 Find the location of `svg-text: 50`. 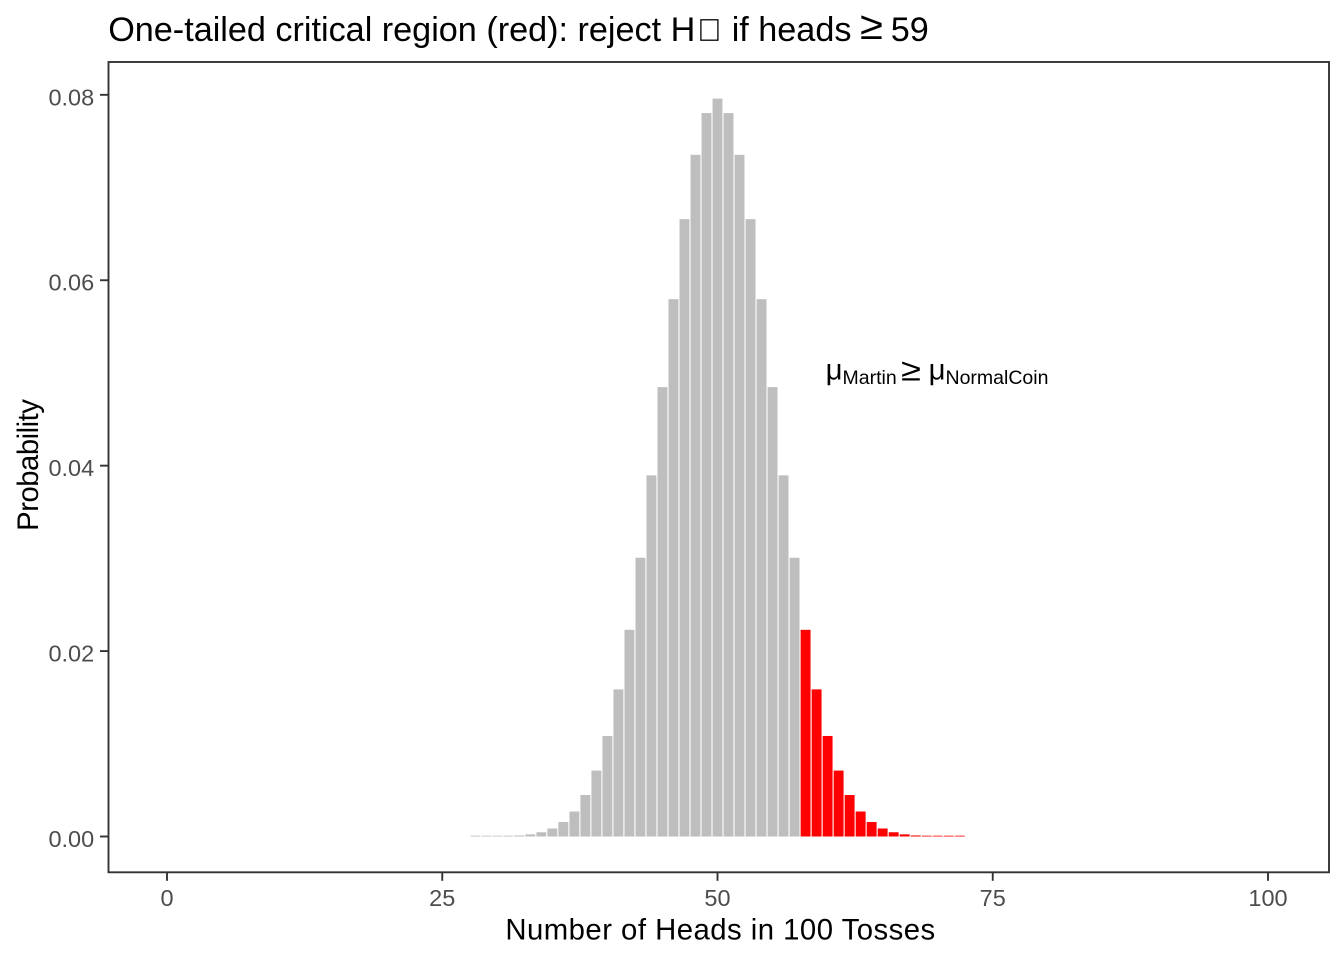

svg-text: 50 is located at coordinates (717, 898).